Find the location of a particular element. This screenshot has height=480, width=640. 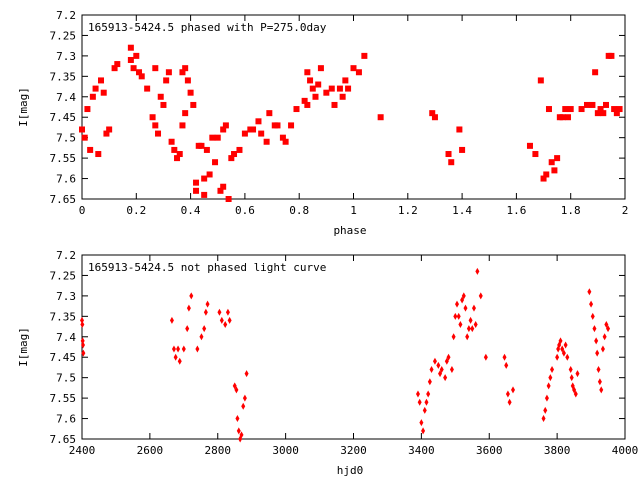

x-tick-label: 3400 is located at coordinates (421, 450).